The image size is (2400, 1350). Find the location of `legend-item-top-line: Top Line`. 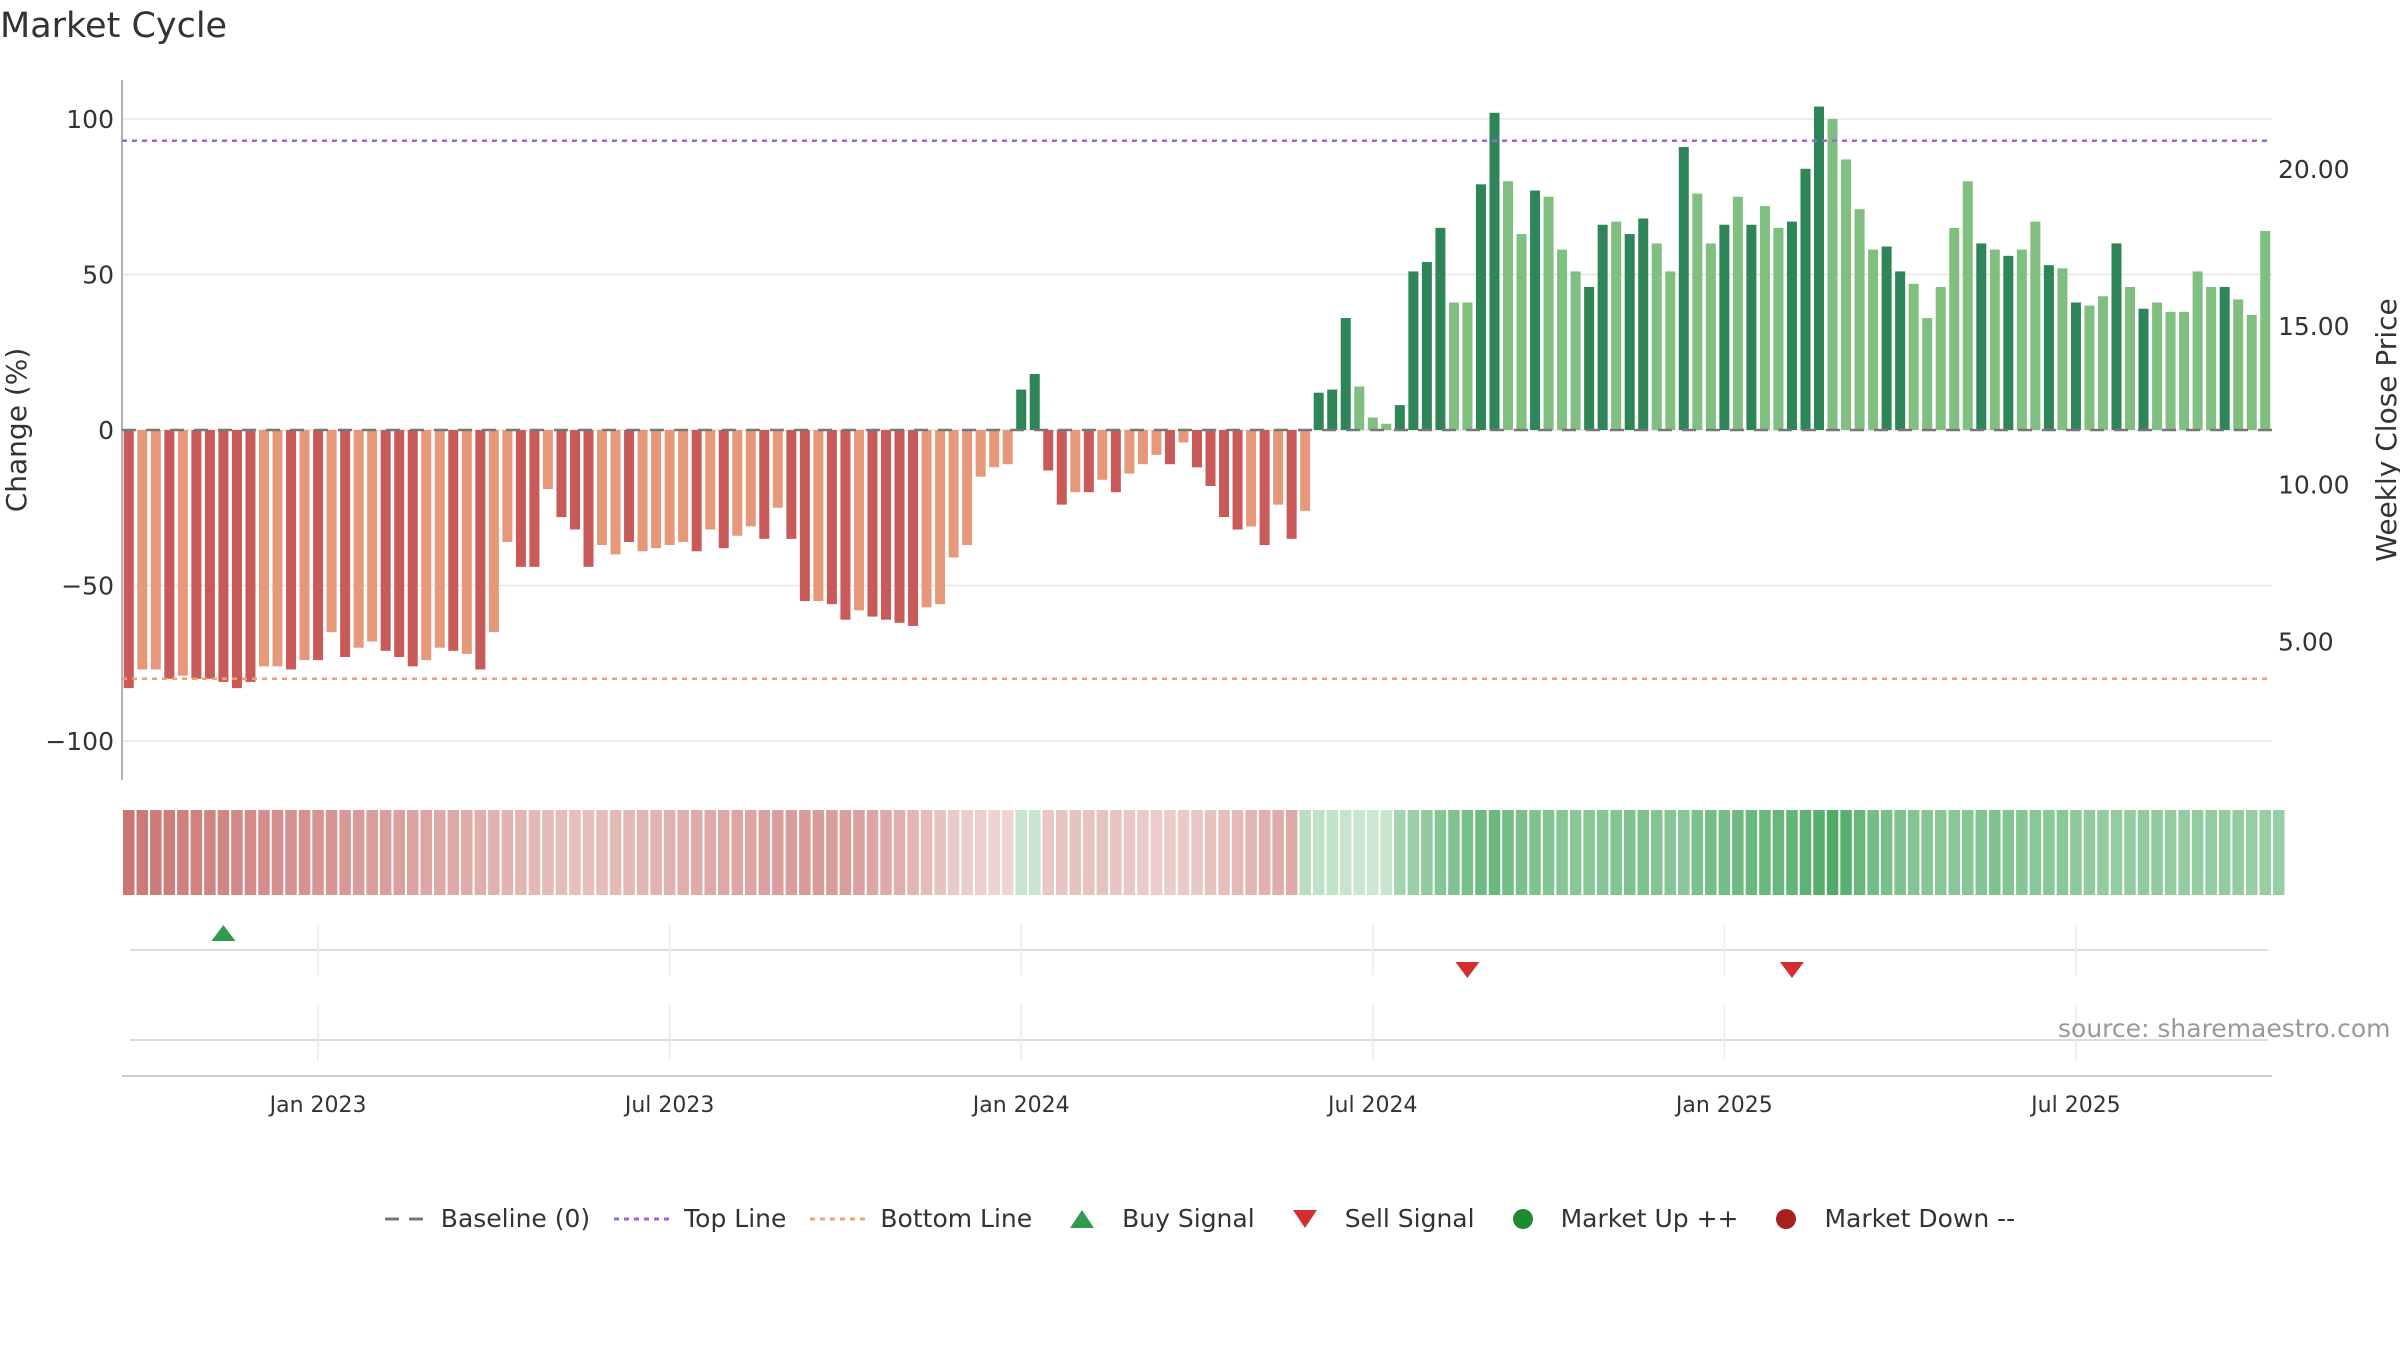

legend-item-top-line: Top Line is located at coordinates (700, 1218).